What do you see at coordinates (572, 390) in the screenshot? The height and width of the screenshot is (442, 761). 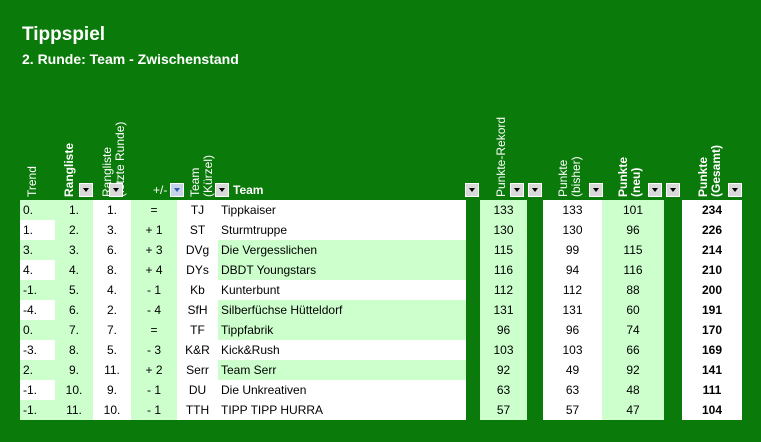 I see `punkte-bisher-cell: 63` at bounding box center [572, 390].